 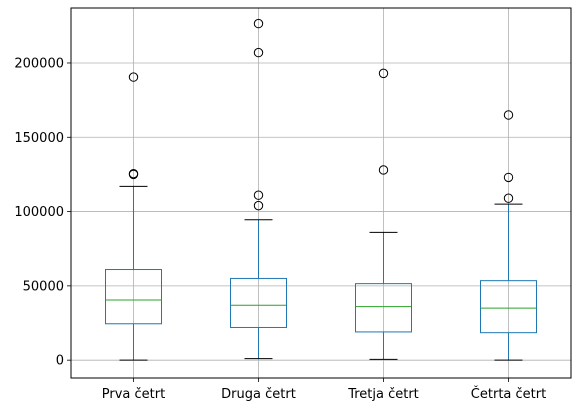 I want to click on x-tick-label: Tretja četrt, so click(x=383, y=394).